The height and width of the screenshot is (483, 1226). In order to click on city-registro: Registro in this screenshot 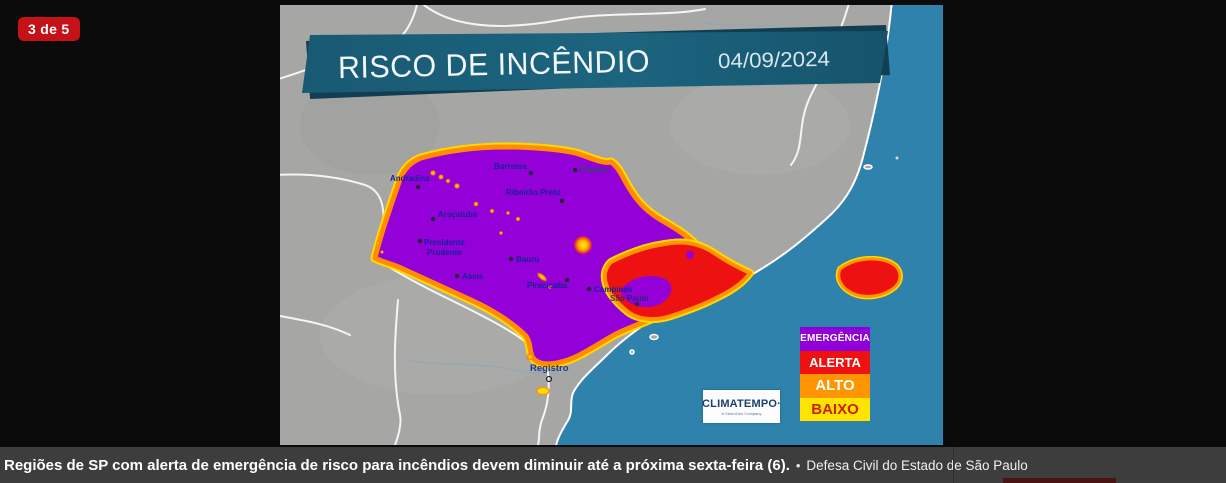, I will do `click(549, 373)`.